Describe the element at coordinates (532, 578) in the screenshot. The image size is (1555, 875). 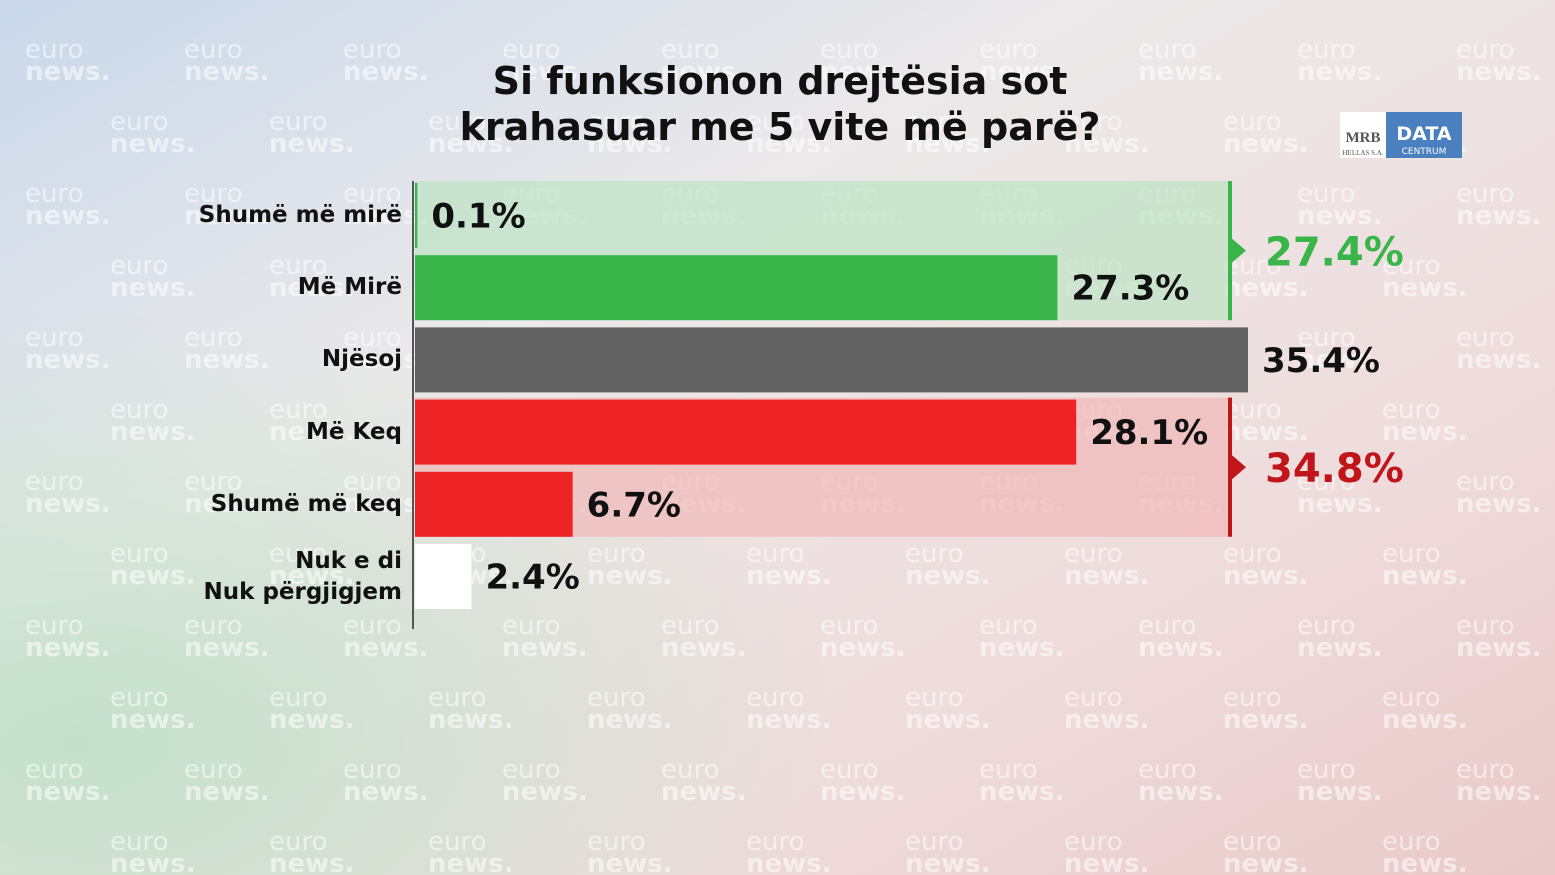
I see `value-label: 2.4%` at that location.